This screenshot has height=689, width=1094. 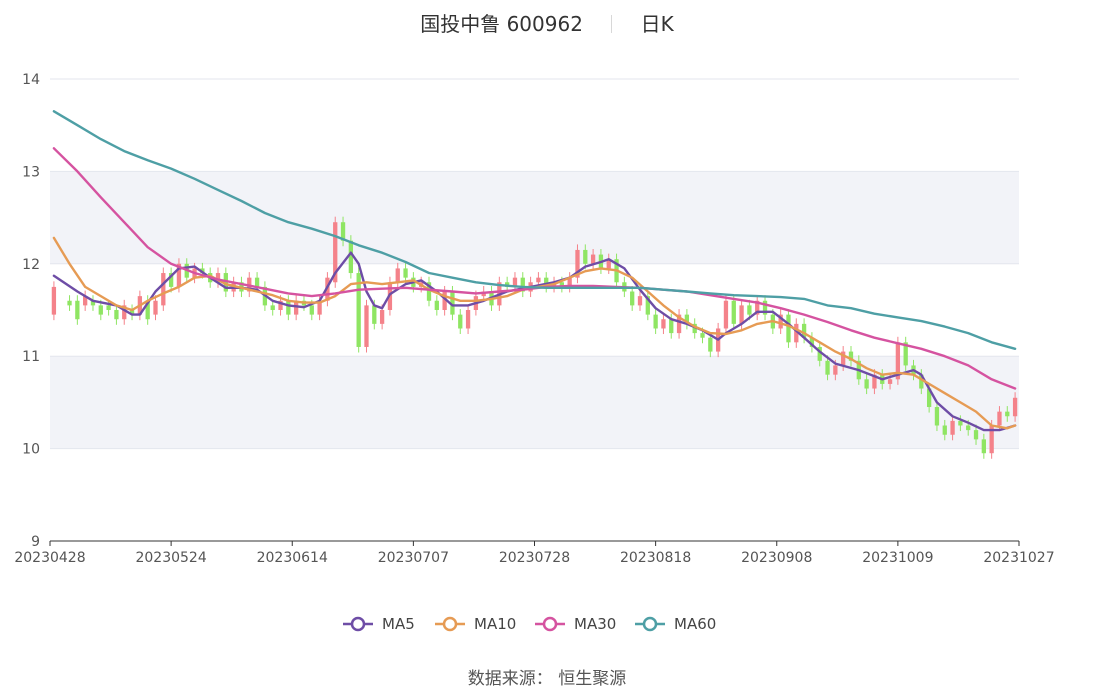 I want to click on title-divider, so click(x=612, y=24).